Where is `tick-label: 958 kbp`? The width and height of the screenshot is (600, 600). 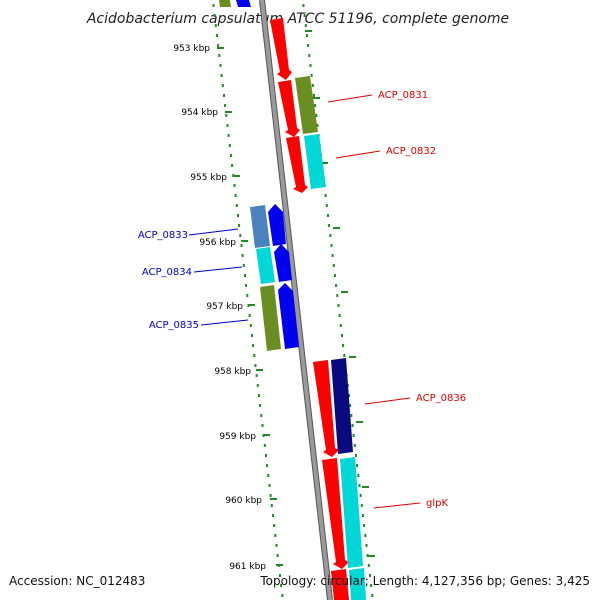 tick-label: 958 kbp is located at coordinates (232, 372).